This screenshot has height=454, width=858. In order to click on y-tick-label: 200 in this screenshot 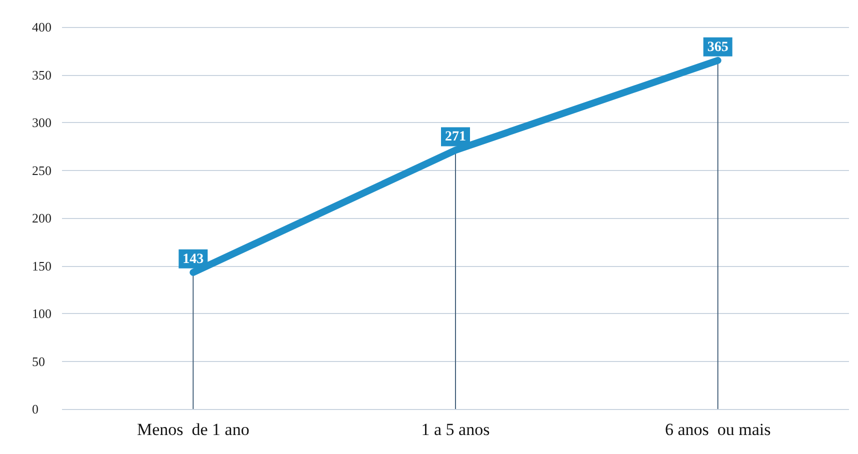, I will do `click(42, 218)`.